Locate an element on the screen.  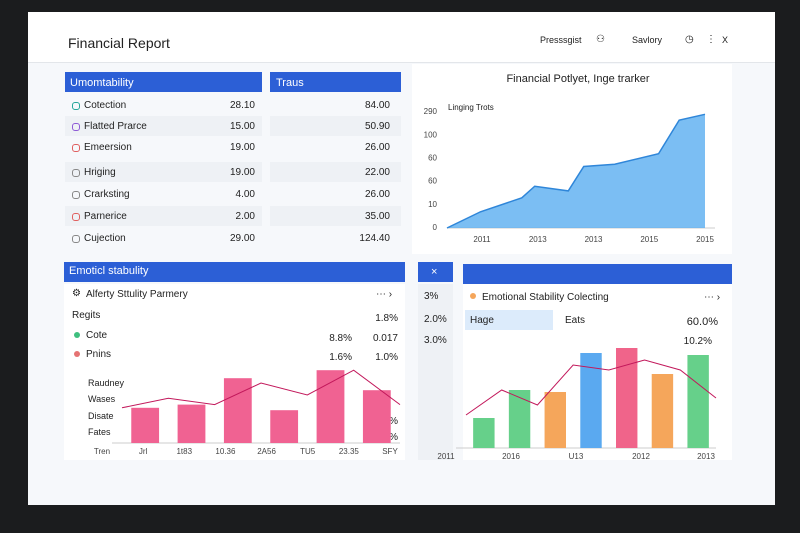
chart-subtitle: Linging Trots is located at coordinates (471, 107).